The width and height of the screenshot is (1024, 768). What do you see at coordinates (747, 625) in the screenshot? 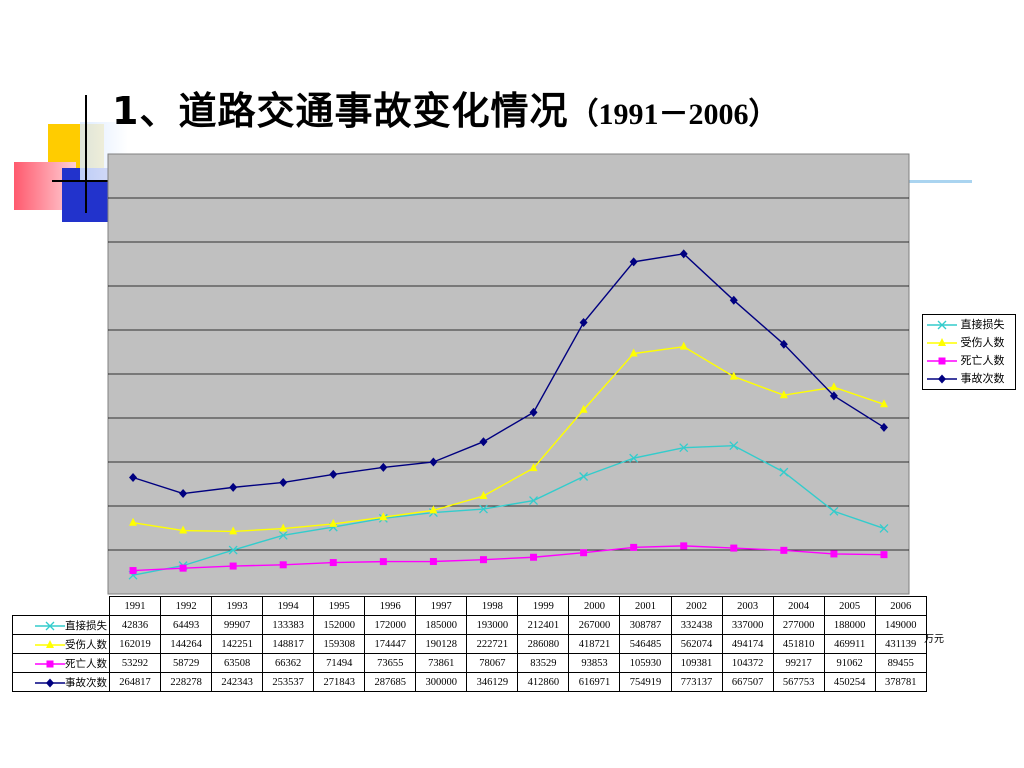
I see `data-cell: 337000` at bounding box center [747, 625].